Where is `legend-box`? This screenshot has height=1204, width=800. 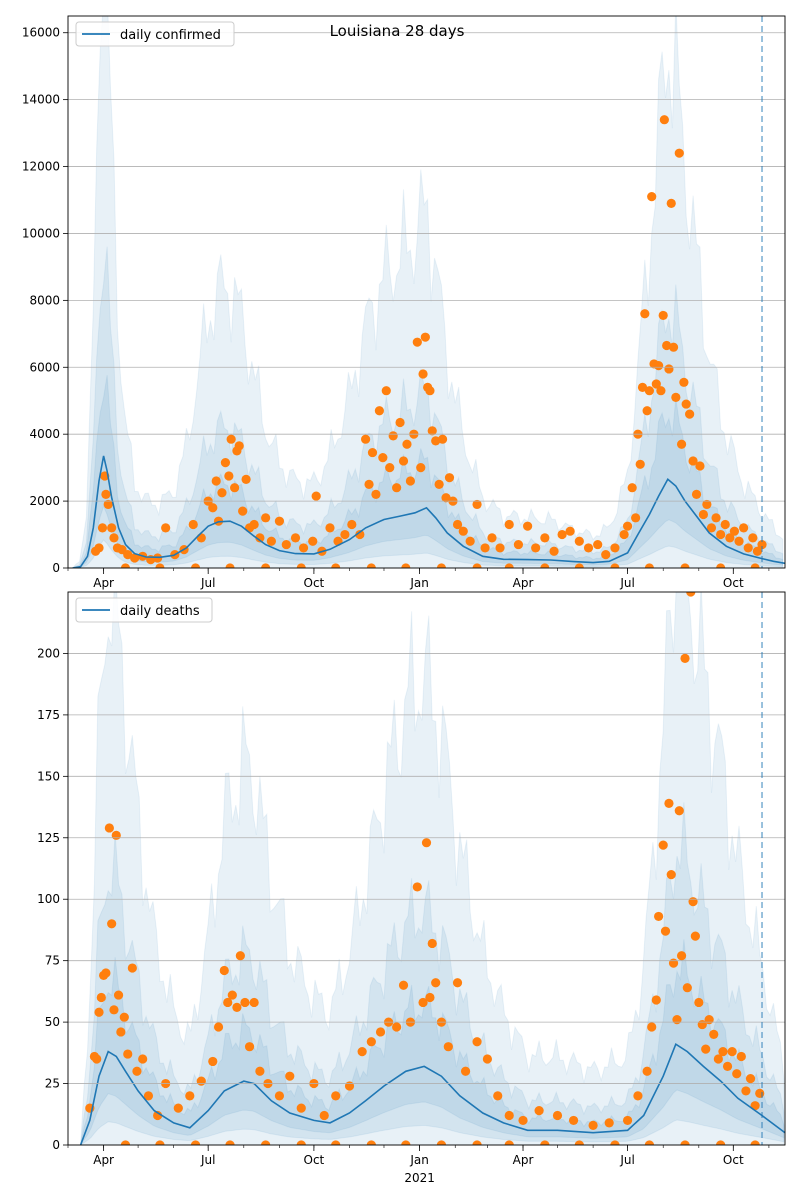 legend-box is located at coordinates (155, 34).